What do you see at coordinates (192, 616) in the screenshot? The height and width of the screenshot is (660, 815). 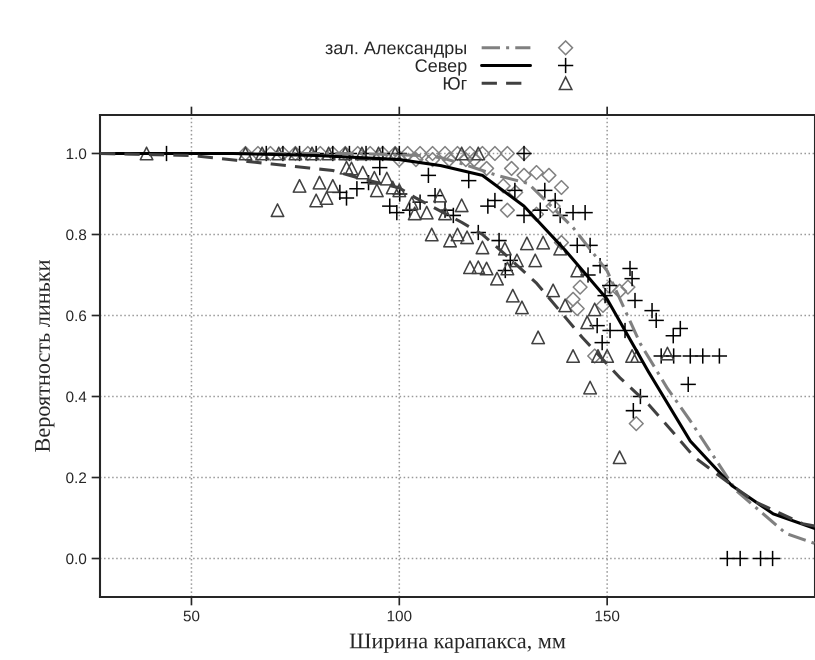 I see `x-tick-label: 50` at bounding box center [192, 616].